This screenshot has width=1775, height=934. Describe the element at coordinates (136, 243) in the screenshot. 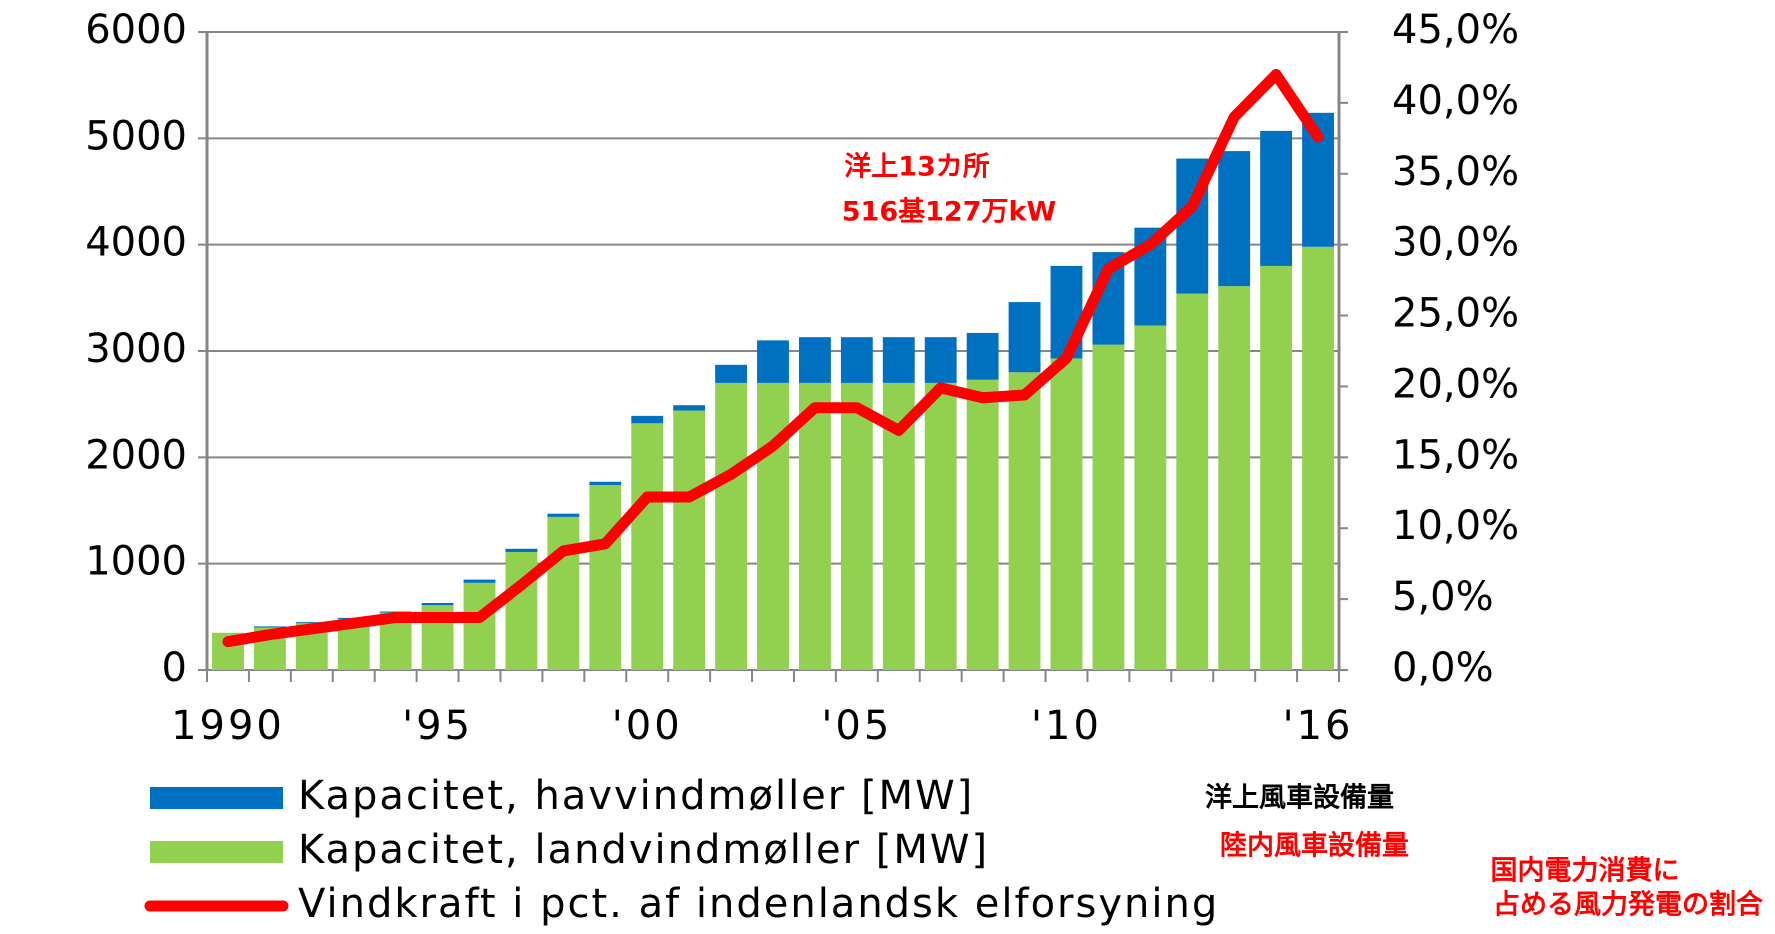

I see `y-tick-label: 4000` at that location.